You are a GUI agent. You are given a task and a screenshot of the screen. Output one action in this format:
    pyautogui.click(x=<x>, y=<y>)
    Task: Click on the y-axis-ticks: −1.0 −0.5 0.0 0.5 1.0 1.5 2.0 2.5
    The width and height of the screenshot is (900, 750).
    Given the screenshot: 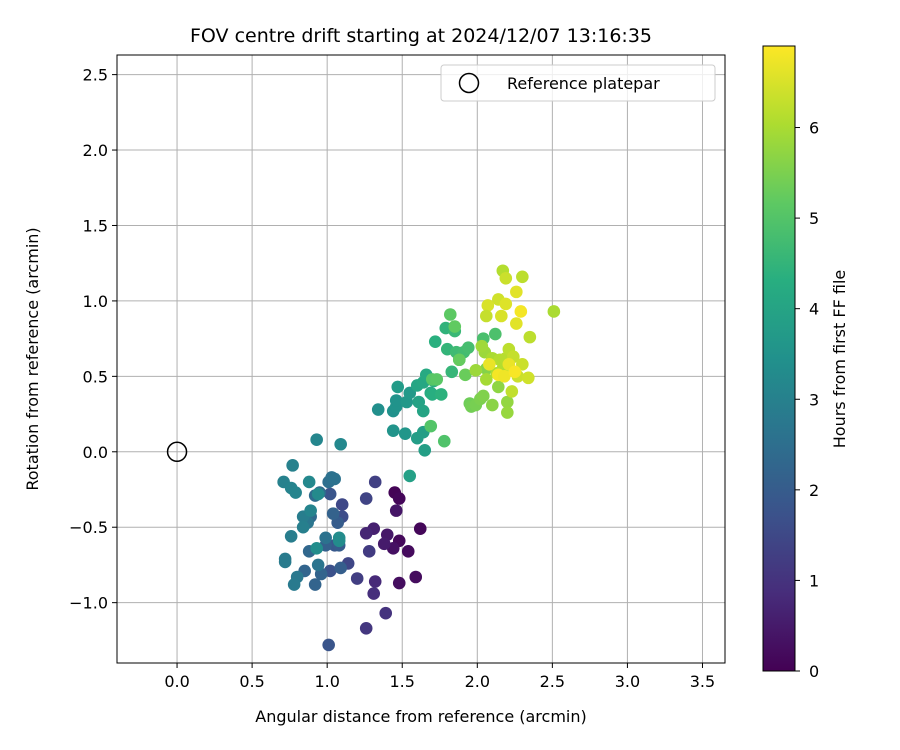 What is the action you would take?
    pyautogui.click(x=93, y=339)
    